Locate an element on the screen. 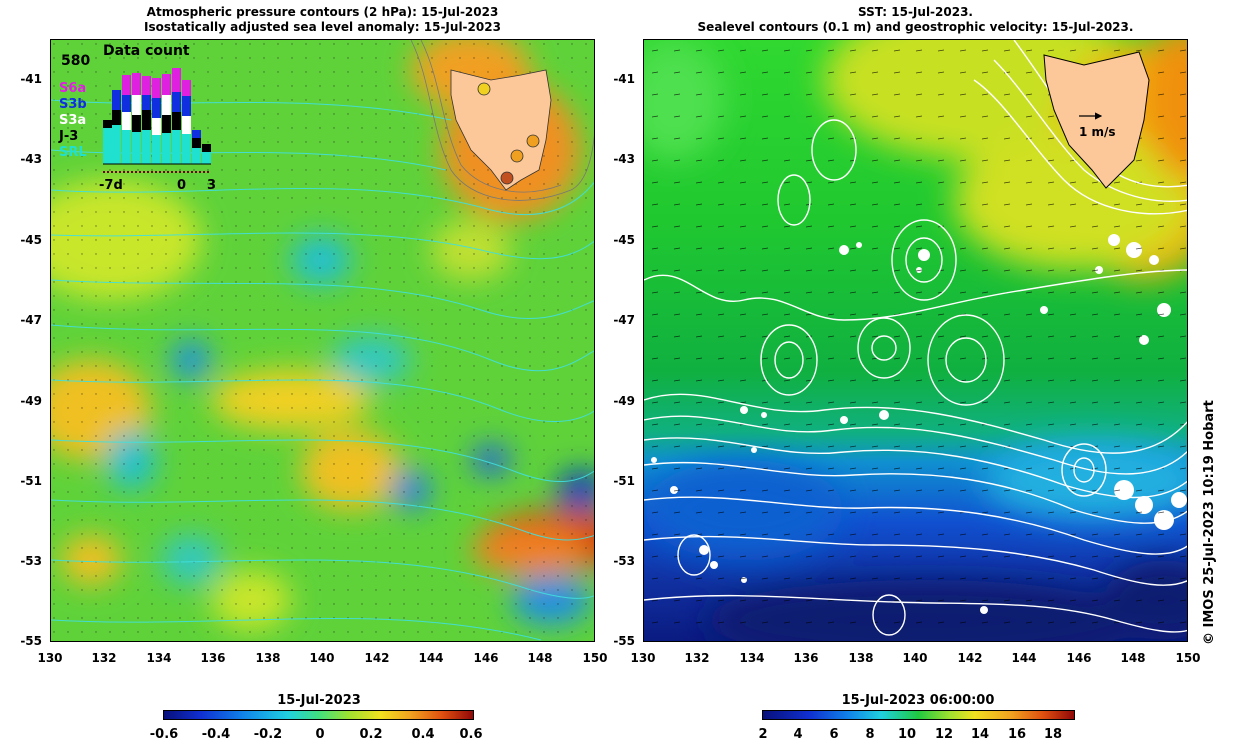 The height and width of the screenshot is (750, 1250). left-y-tick-47: -47 is located at coordinates (31, 320).